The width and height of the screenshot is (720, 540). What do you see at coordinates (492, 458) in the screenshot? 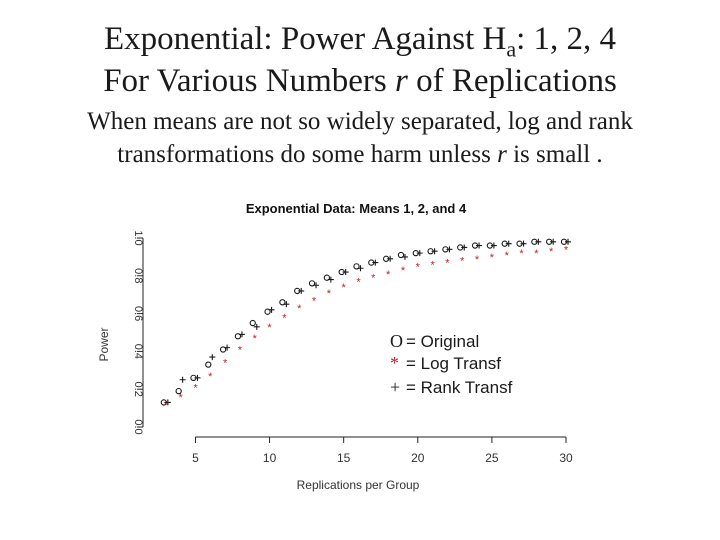
I see `x-tick-label: 25` at bounding box center [492, 458].